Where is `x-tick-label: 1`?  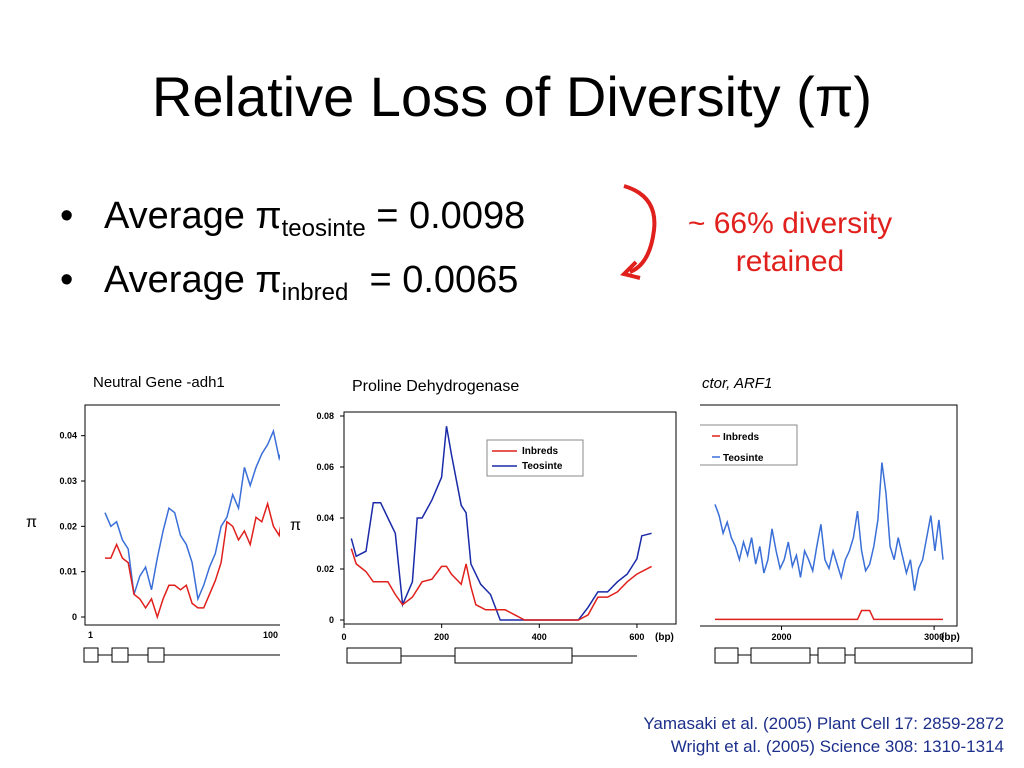 x-tick-label: 1 is located at coordinates (90, 635).